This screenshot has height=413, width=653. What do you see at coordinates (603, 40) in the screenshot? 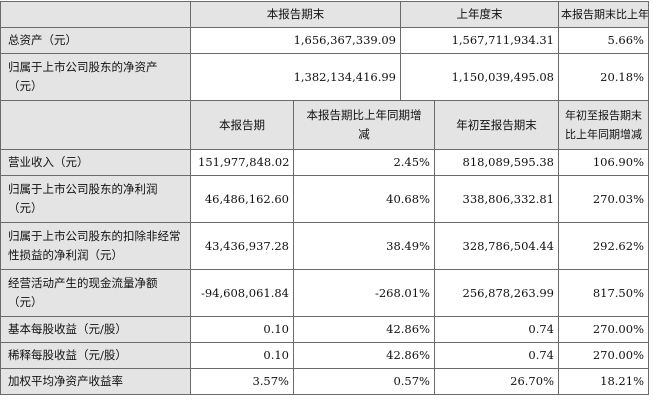
I see `cell-total-assets-change: 5.66%` at bounding box center [603, 40].